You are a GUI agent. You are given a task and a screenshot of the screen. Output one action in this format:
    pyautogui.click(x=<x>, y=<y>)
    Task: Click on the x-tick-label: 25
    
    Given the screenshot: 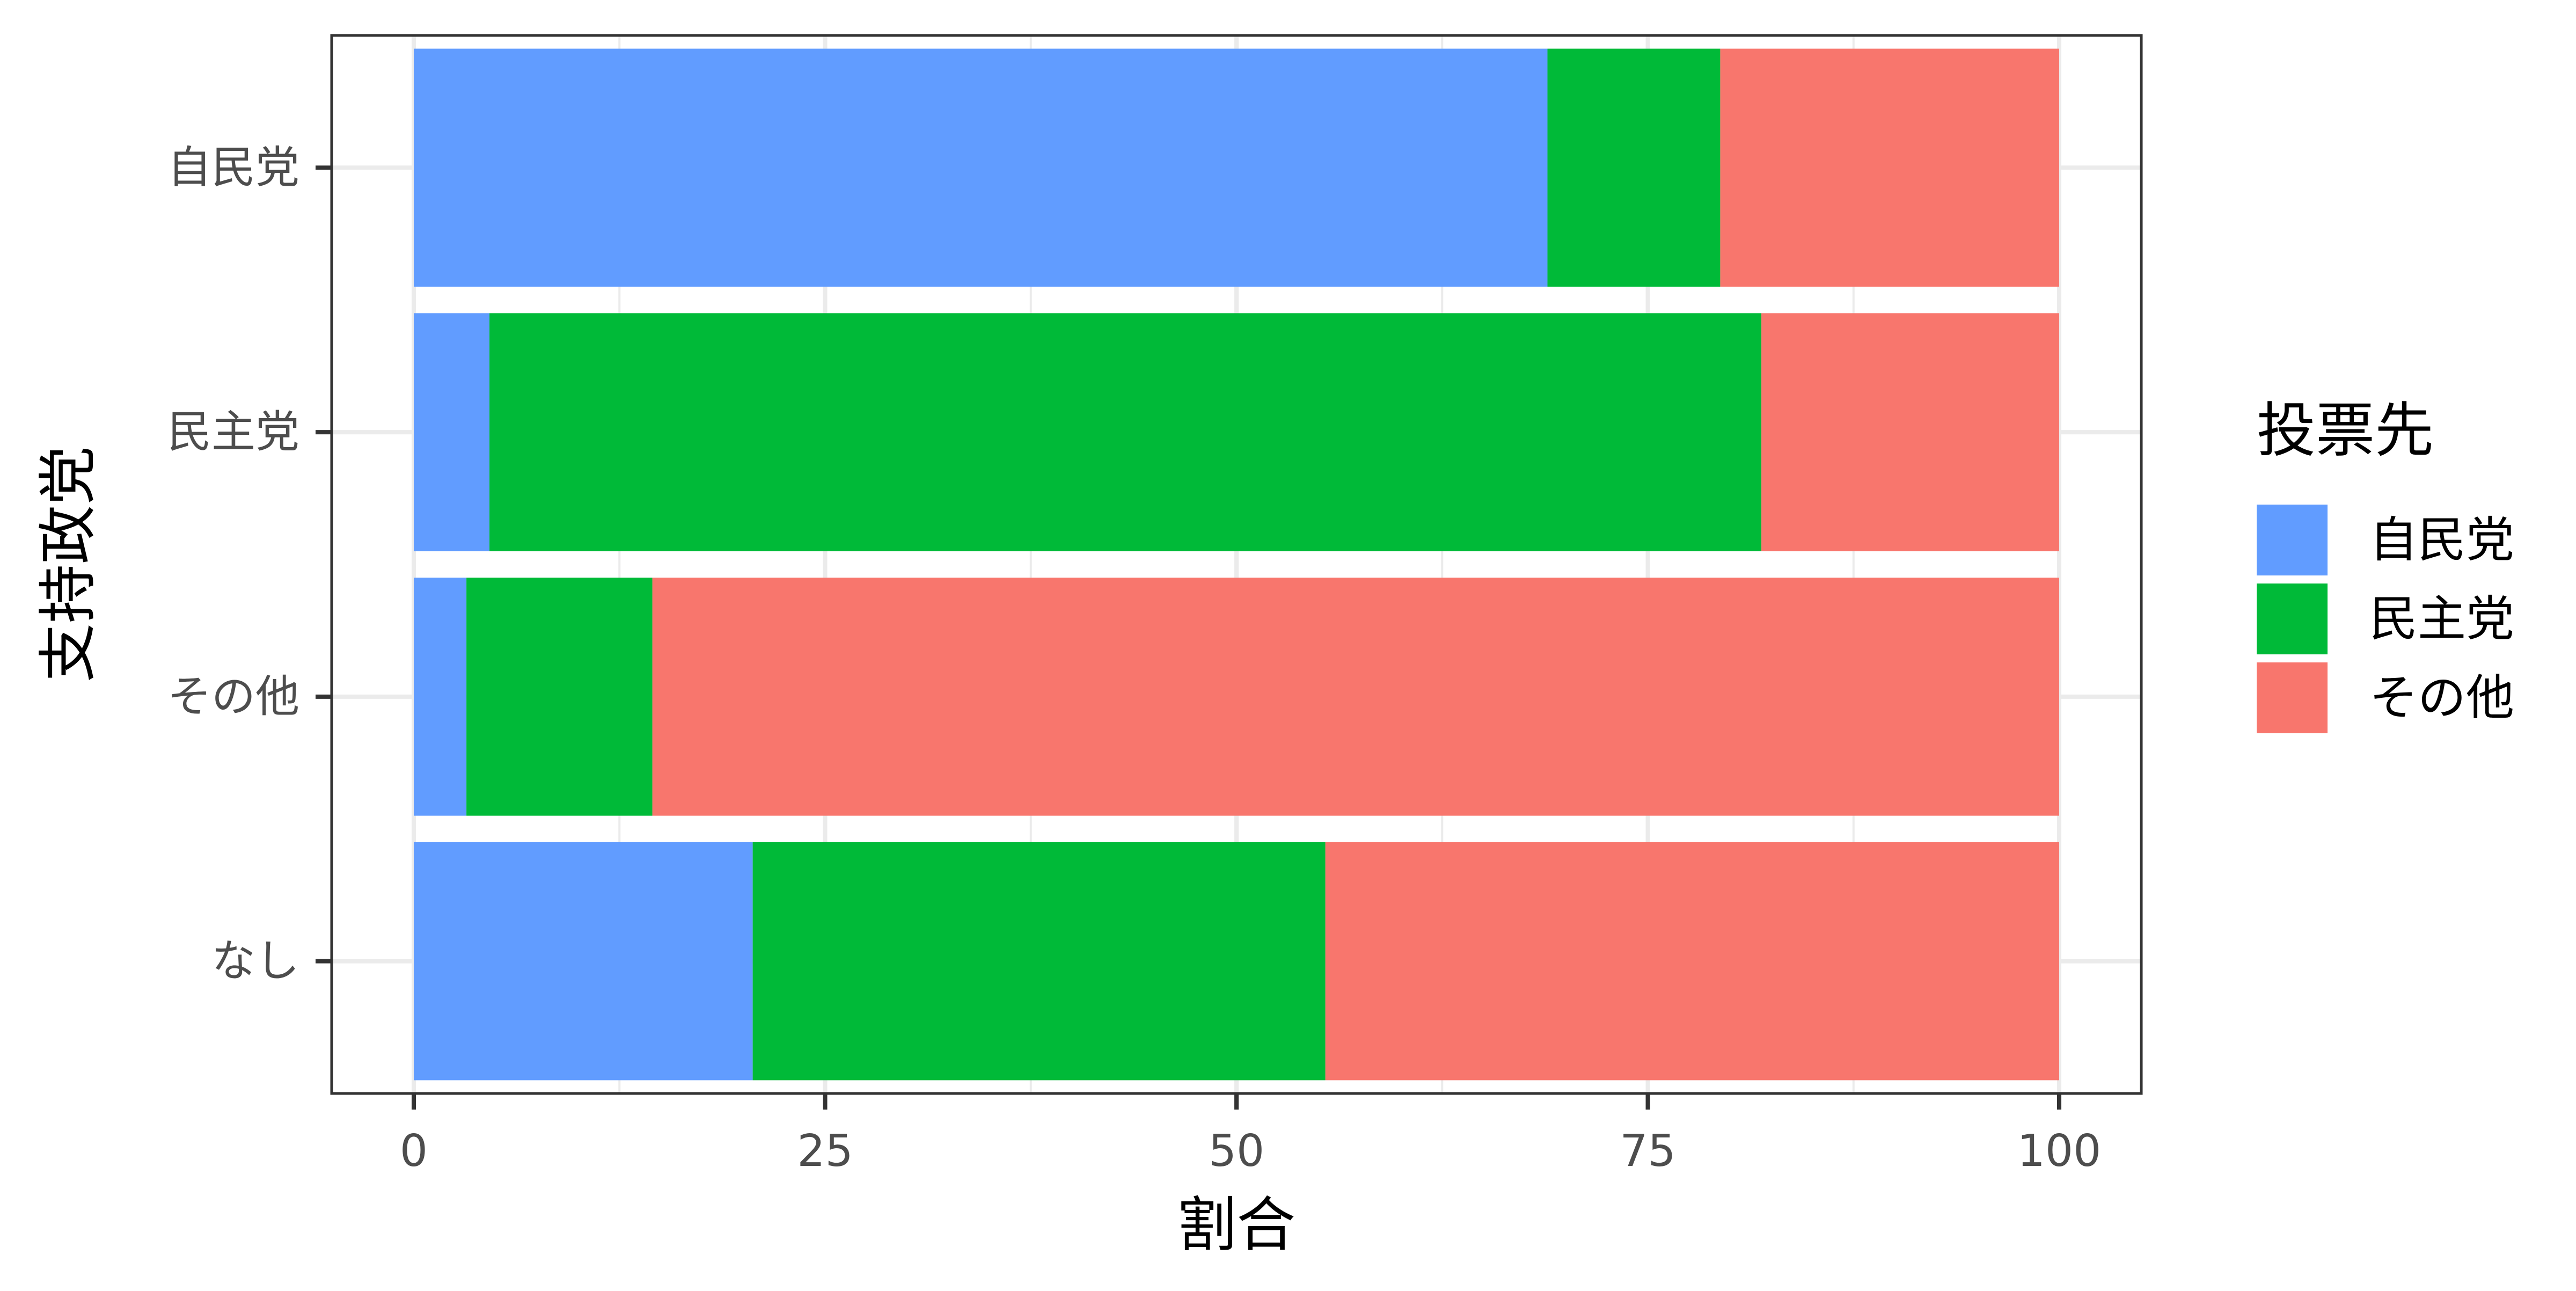 What is the action you would take?
    pyautogui.click(x=825, y=1151)
    